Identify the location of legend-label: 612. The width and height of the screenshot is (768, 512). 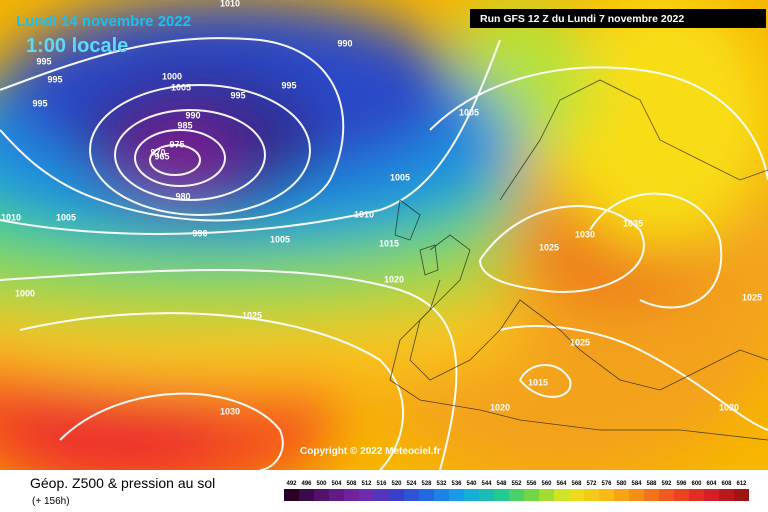
(741, 484).